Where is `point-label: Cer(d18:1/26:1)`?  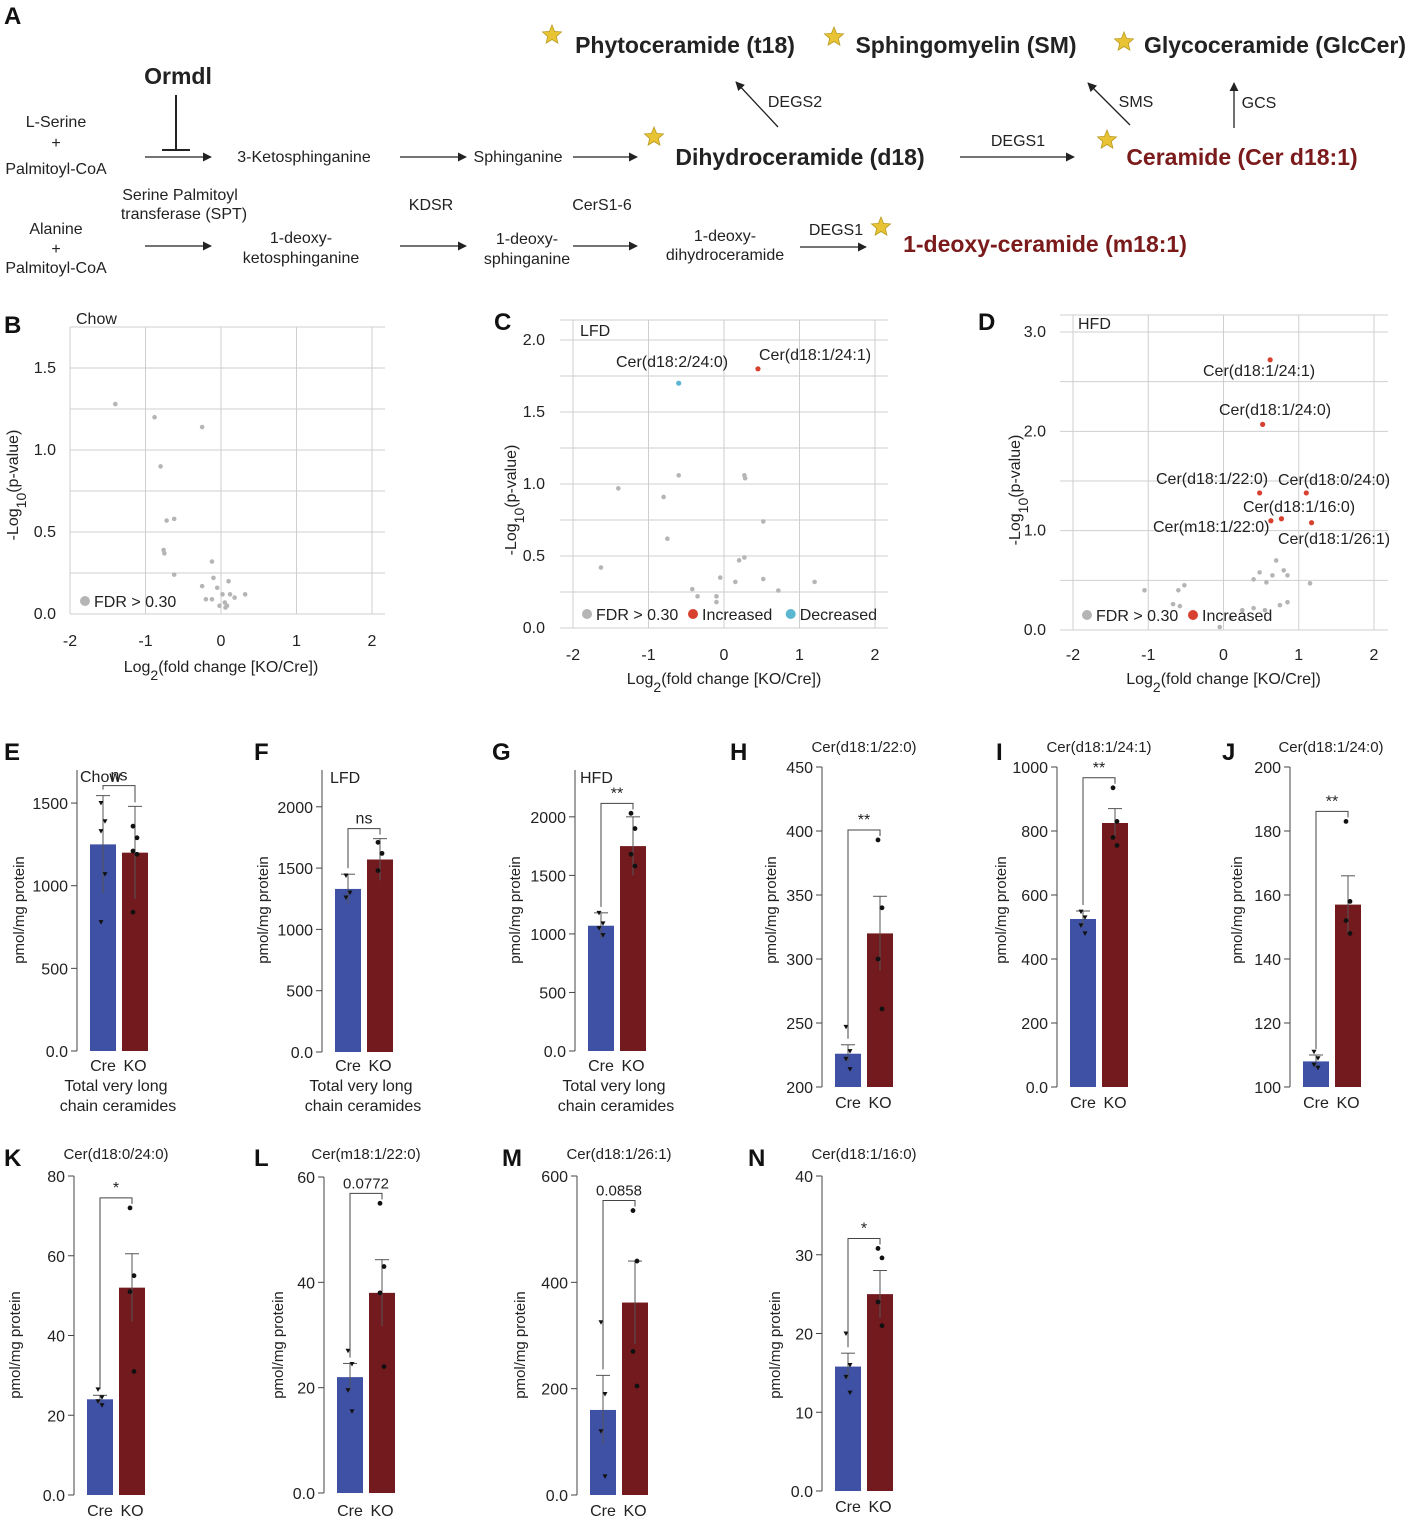 point-label: Cer(d18:1/26:1) is located at coordinates (1334, 539).